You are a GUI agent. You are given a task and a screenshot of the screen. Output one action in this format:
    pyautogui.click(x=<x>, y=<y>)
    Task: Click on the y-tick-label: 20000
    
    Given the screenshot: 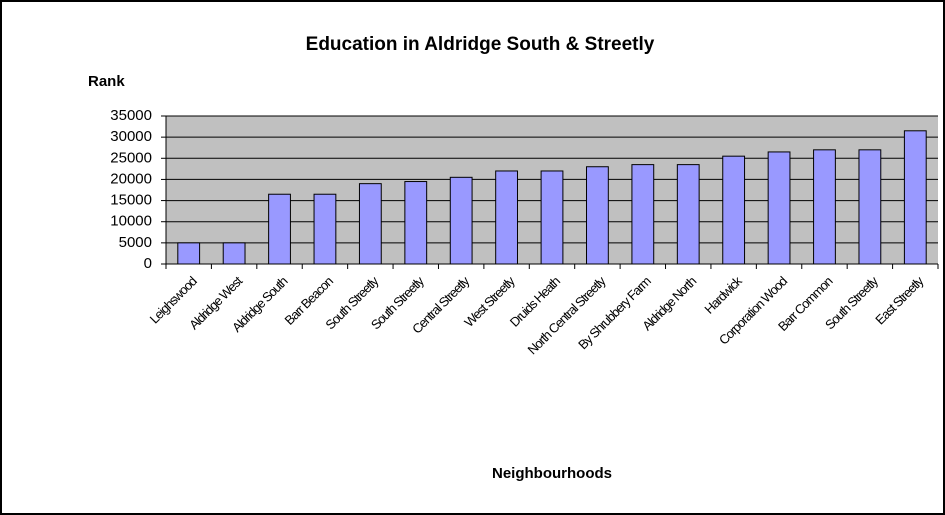 What is the action you would take?
    pyautogui.click(x=131, y=178)
    